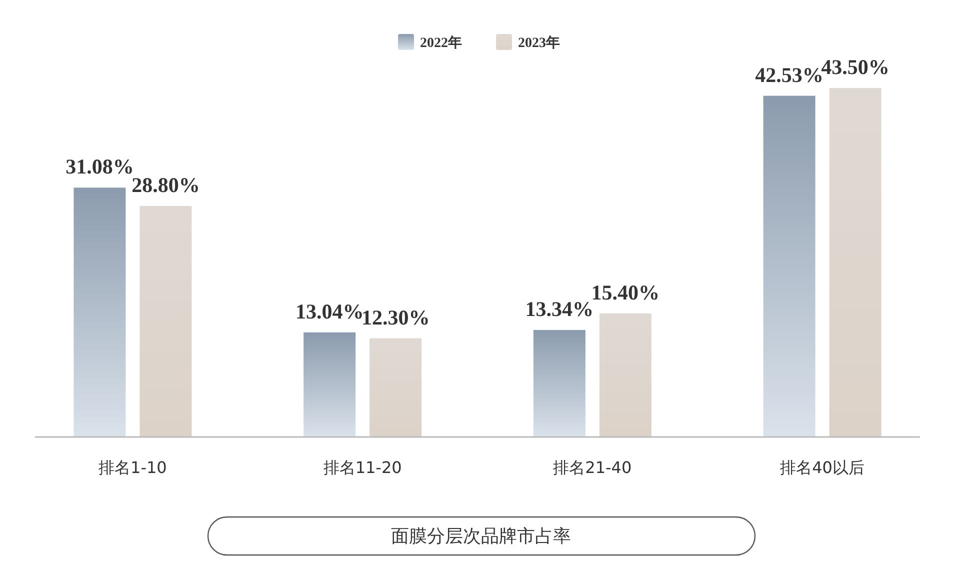  What do you see at coordinates (822, 467) in the screenshot?
I see `x-tick-label: 排名40以后` at bounding box center [822, 467].